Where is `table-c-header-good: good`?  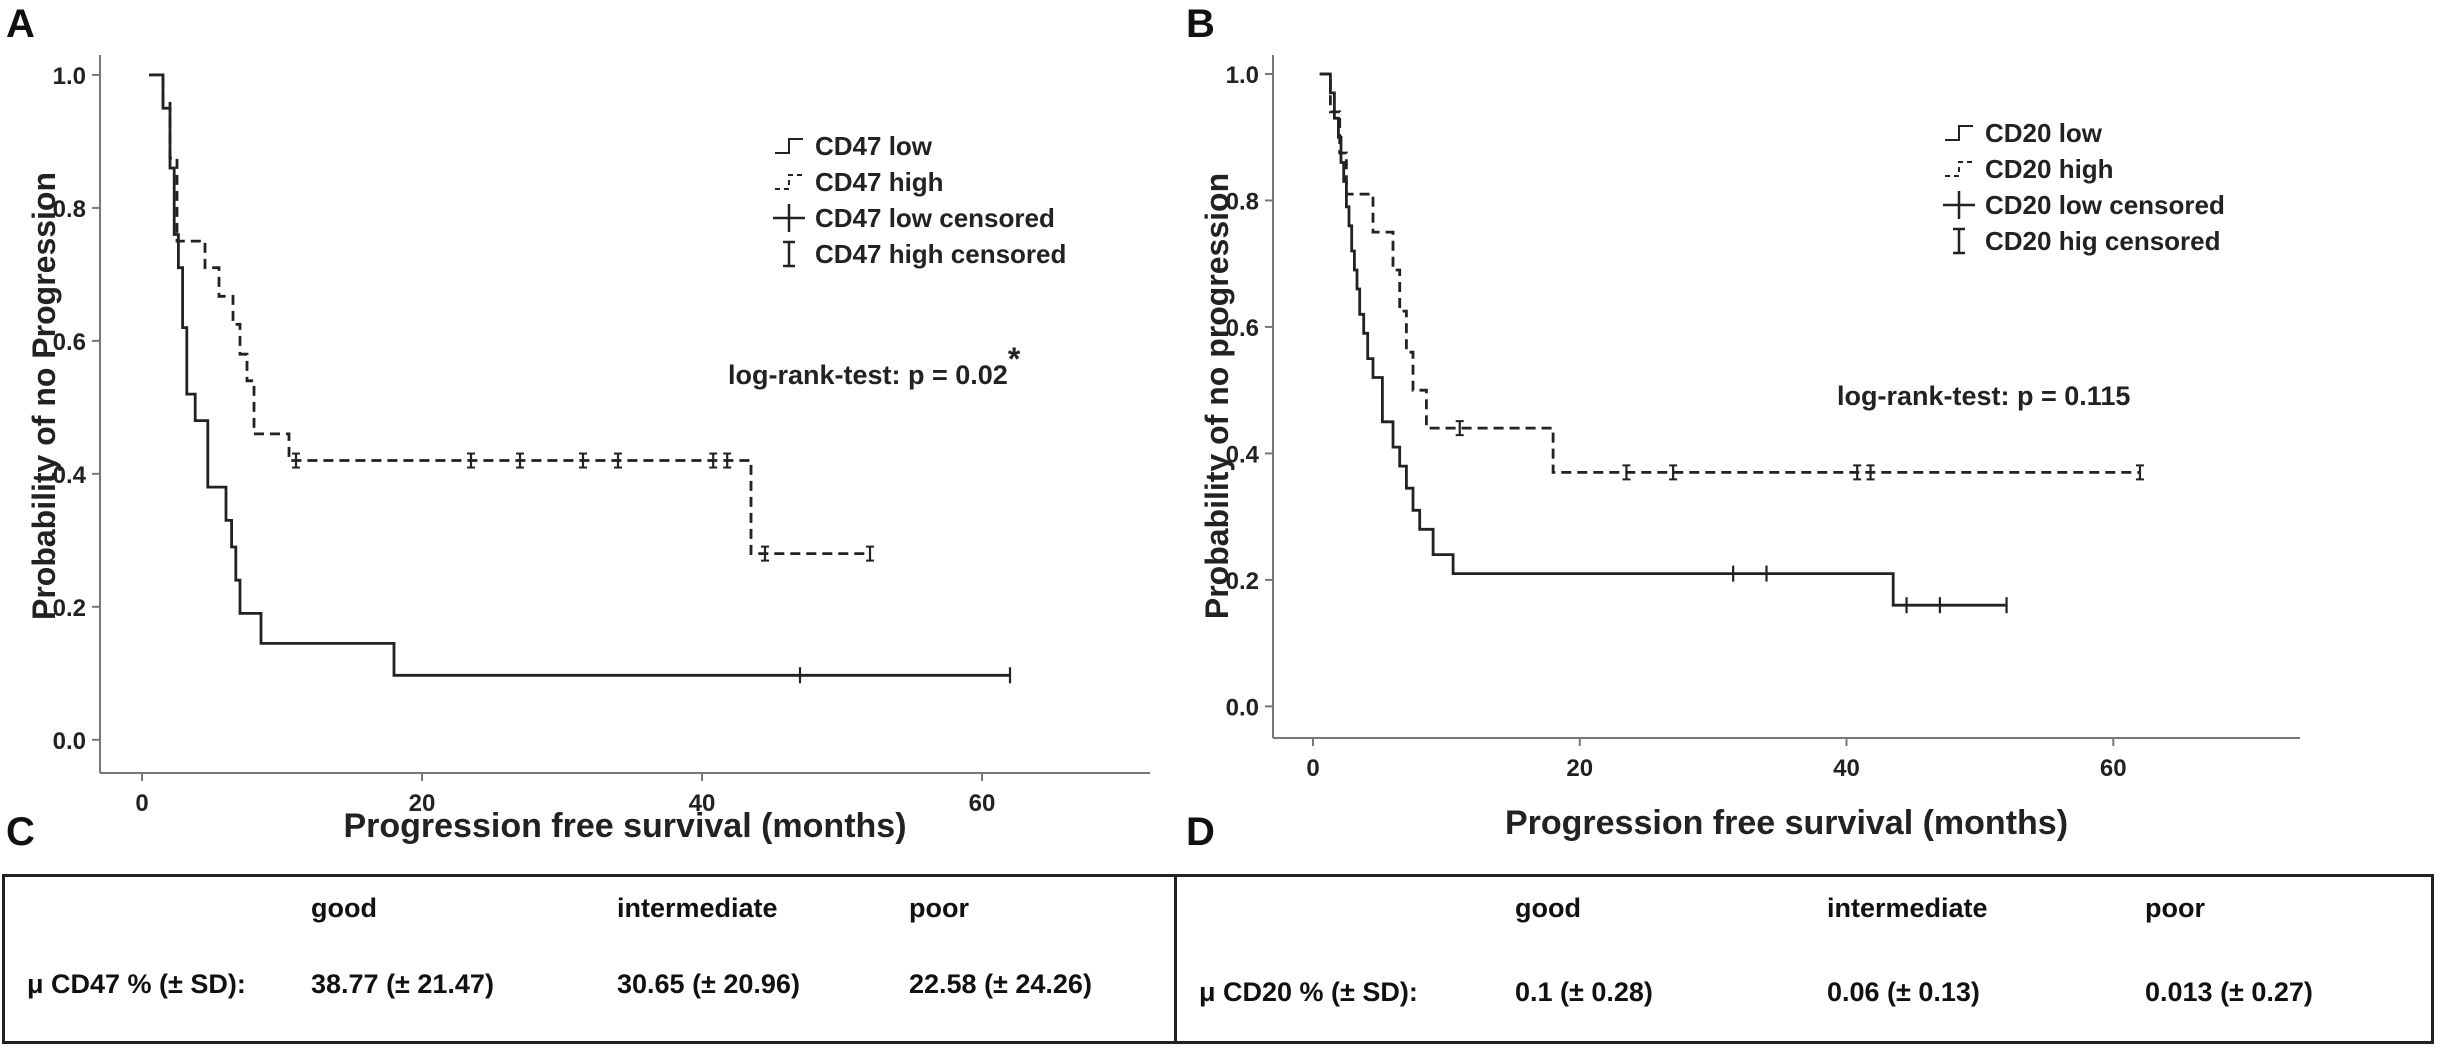
table-c-header-good: good is located at coordinates (344, 908).